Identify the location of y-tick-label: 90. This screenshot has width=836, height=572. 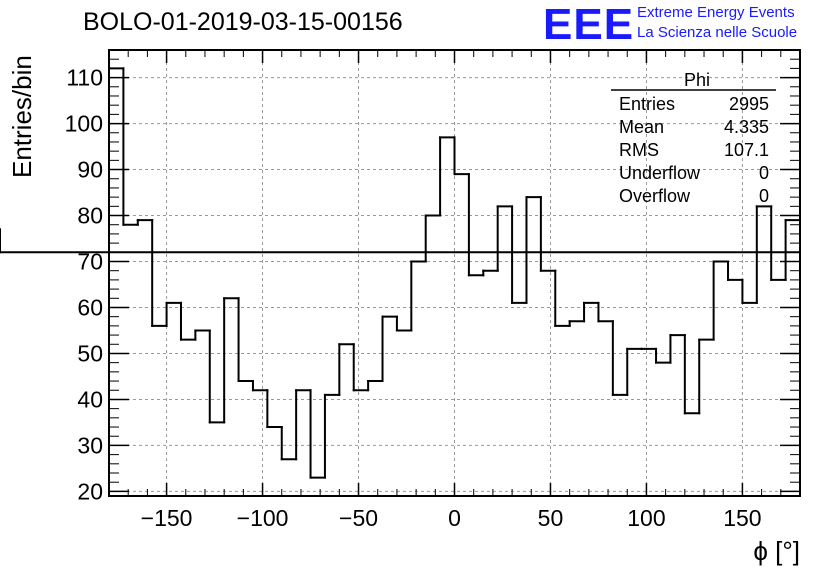
(90, 170).